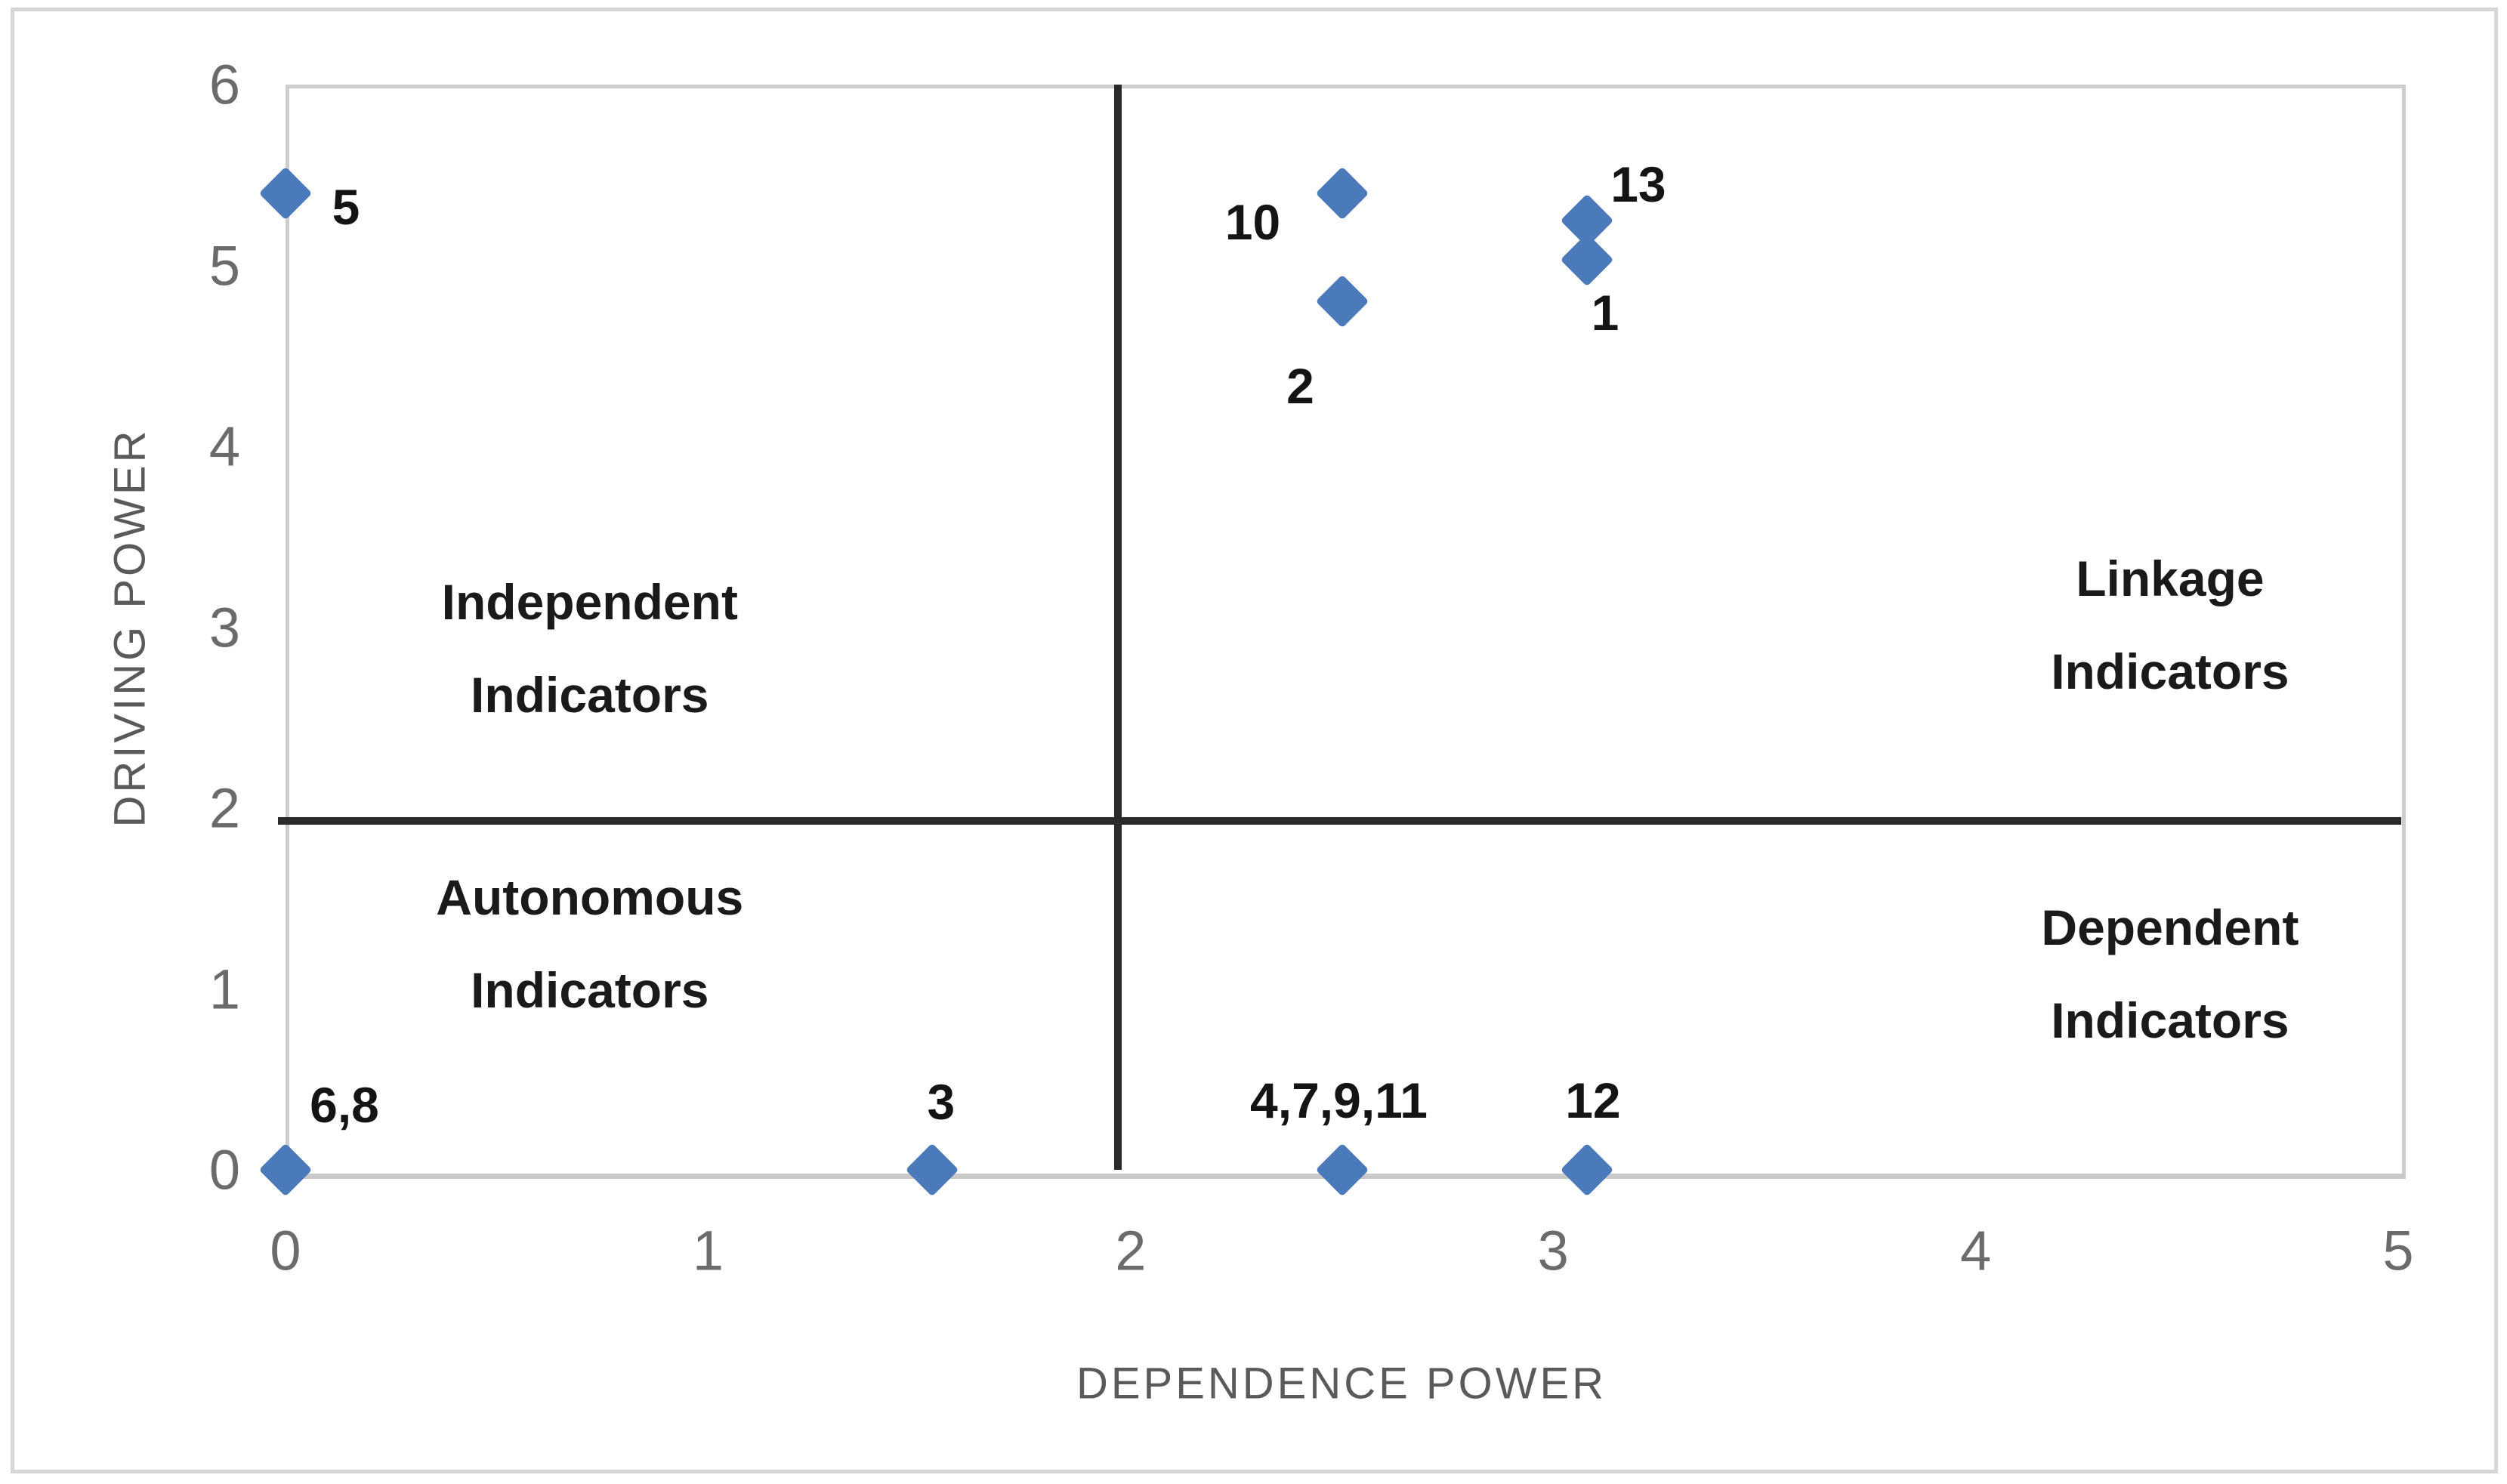 The image size is (2507, 1484). I want to click on data-point-label: 5, so click(346, 206).